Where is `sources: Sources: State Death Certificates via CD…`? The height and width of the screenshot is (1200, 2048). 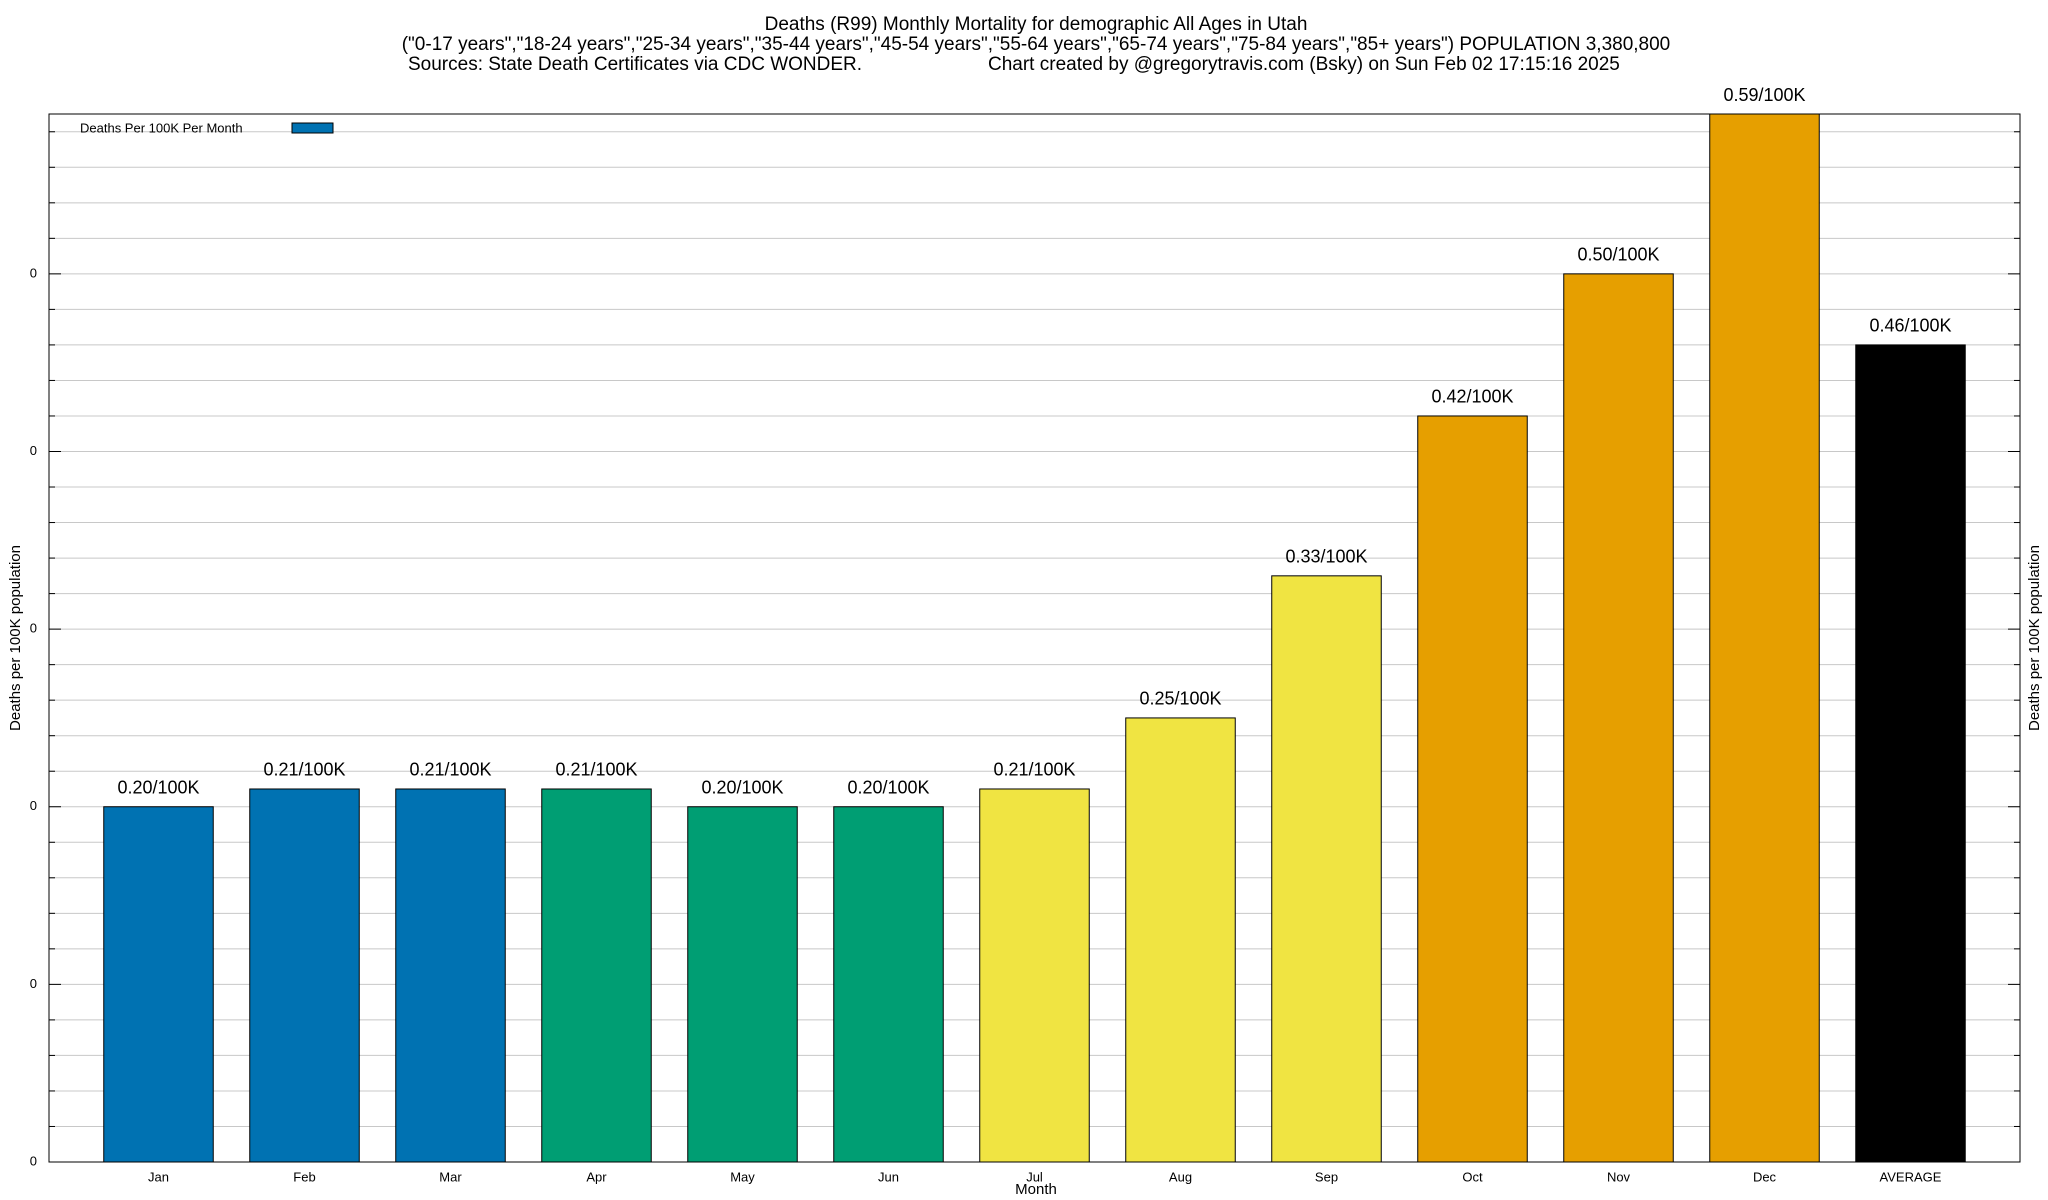
sources: Sources: State Death Certificates via CD… is located at coordinates (635, 64).